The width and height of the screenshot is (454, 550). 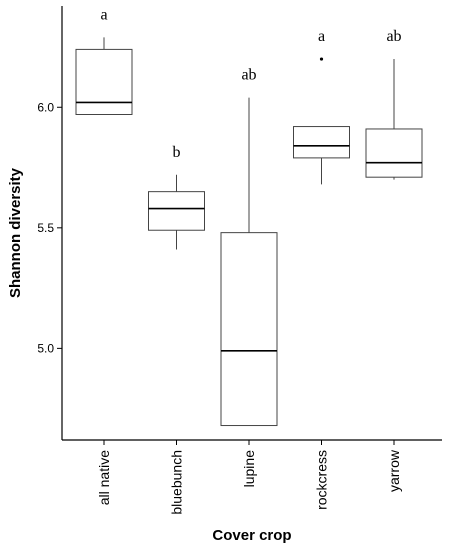 What do you see at coordinates (249, 469) in the screenshot?
I see `x-category-label: lupine` at bounding box center [249, 469].